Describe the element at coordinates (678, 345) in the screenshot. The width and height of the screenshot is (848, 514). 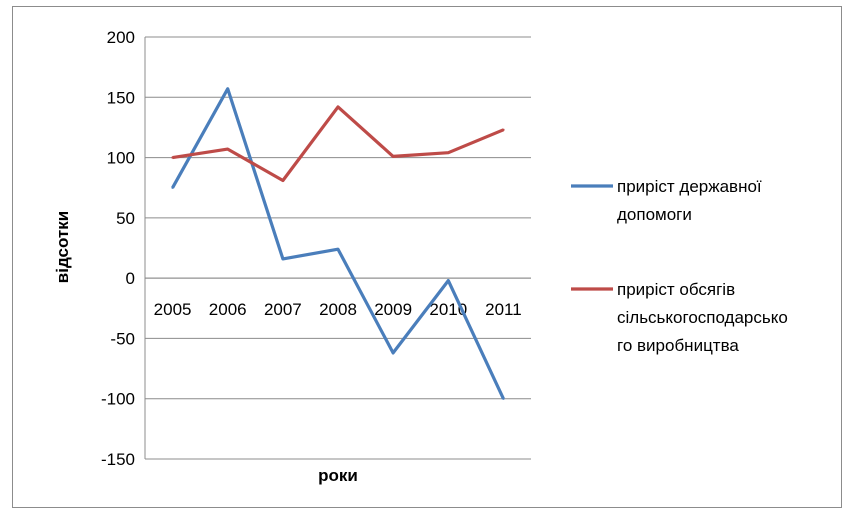
I see `legend-label: го виробництва` at that location.